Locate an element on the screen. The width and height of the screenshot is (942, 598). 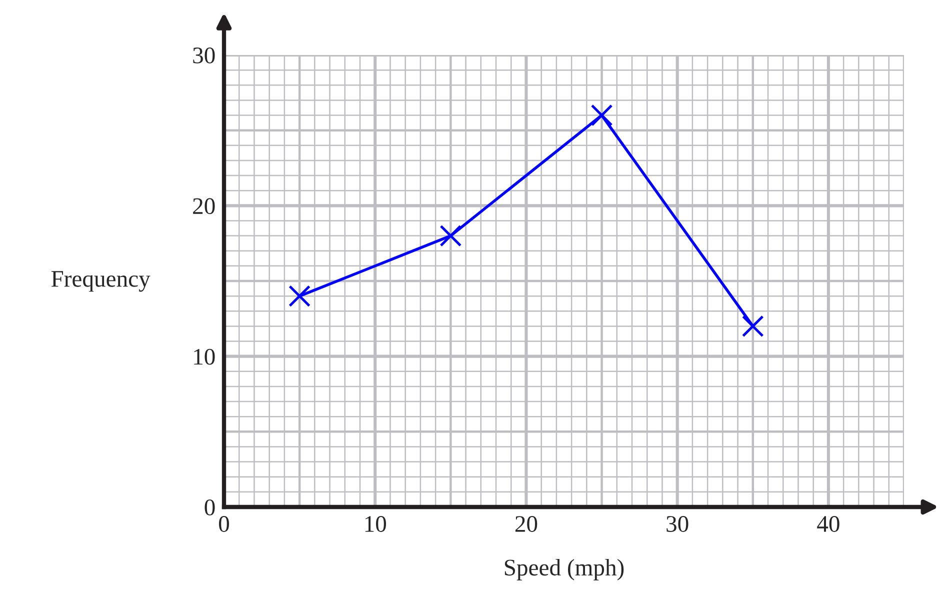
x-tick-label: 40 is located at coordinates (828, 524).